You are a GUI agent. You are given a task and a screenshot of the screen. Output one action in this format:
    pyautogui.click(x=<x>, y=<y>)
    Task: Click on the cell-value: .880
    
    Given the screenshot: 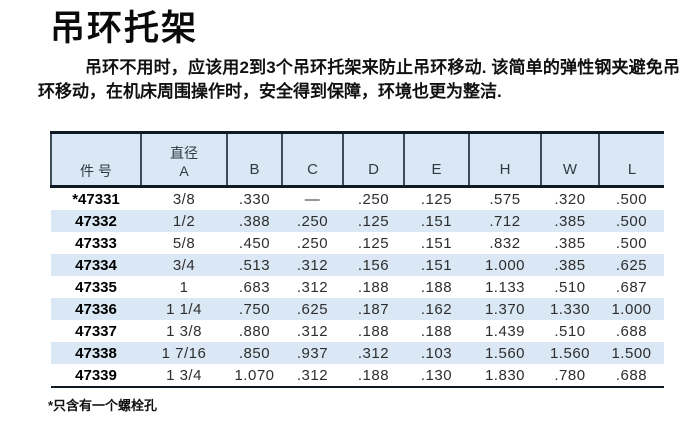 What is the action you would take?
    pyautogui.click(x=254, y=331)
    